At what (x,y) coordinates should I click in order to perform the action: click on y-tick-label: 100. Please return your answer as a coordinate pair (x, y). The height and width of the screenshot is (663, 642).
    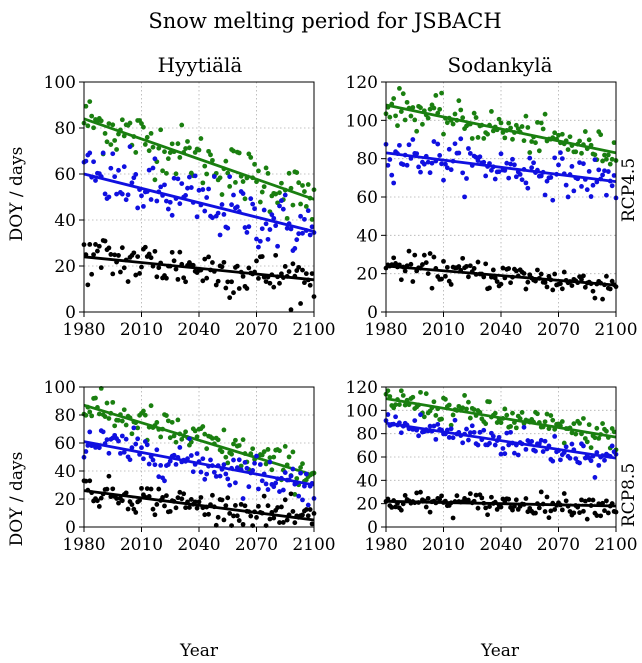
    Looking at the image, I should click on (60, 388).